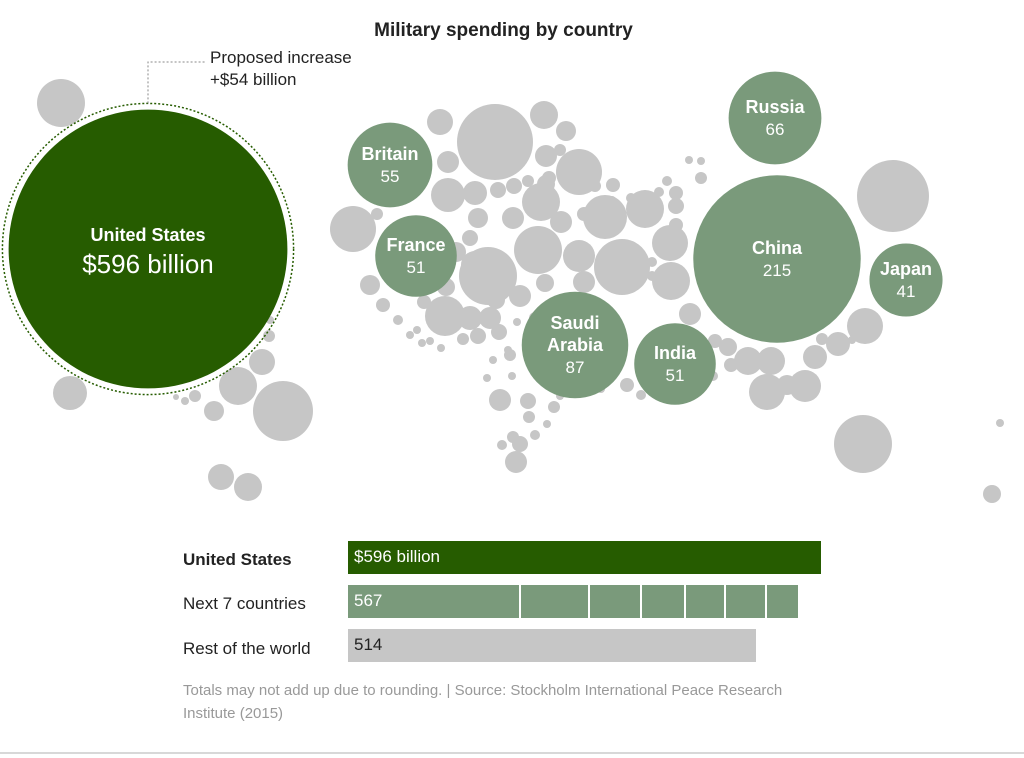 The height and width of the screenshot is (758, 1024). Describe the element at coordinates (147, 235) in the screenshot. I see `bubble-name-united-states: United States` at that location.